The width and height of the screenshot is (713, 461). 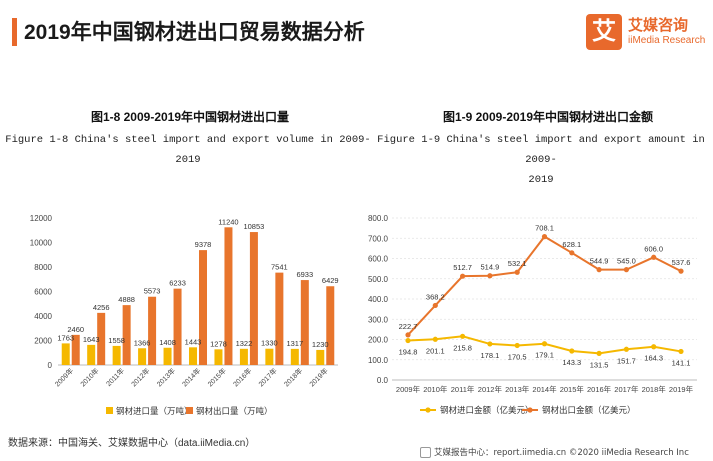 I want to click on export-value-label: 9378, so click(x=203, y=244).